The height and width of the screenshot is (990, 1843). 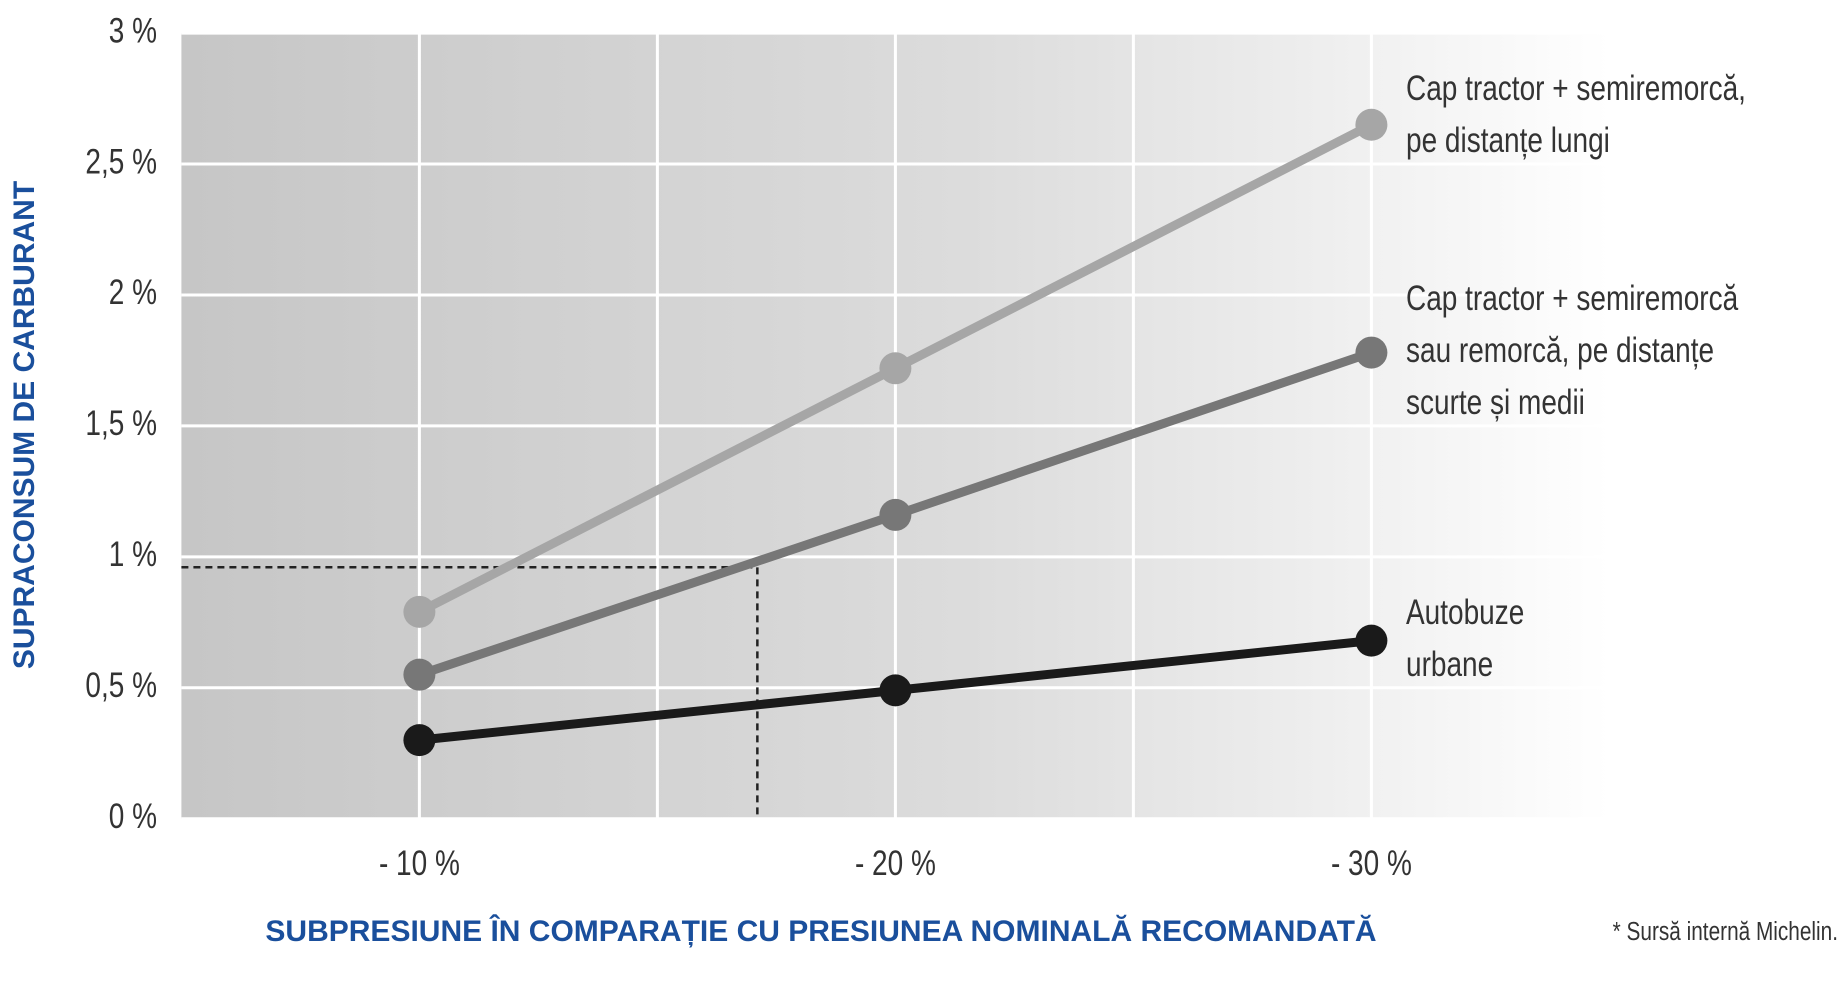 I want to click on y-tick-label: 1,5 %, so click(x=121, y=423).